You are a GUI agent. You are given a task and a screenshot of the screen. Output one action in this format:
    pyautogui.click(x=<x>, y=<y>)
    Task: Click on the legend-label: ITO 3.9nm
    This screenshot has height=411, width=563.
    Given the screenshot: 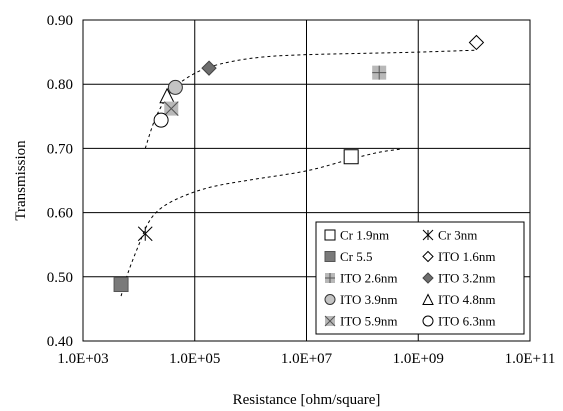 What is the action you would take?
    pyautogui.click(x=369, y=299)
    